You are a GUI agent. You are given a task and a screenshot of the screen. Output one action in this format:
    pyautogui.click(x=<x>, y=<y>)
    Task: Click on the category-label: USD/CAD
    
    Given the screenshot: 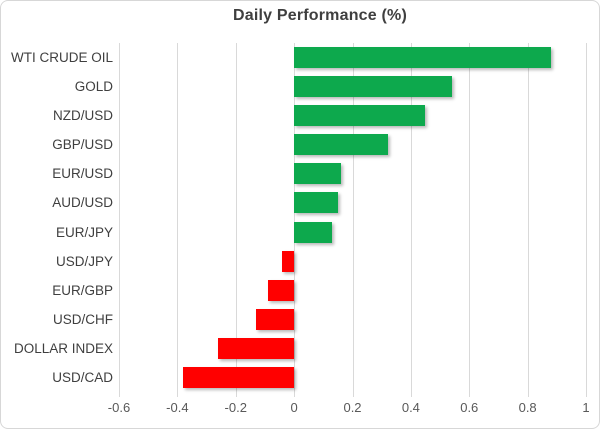 What is the action you would take?
    pyautogui.click(x=82, y=377)
    